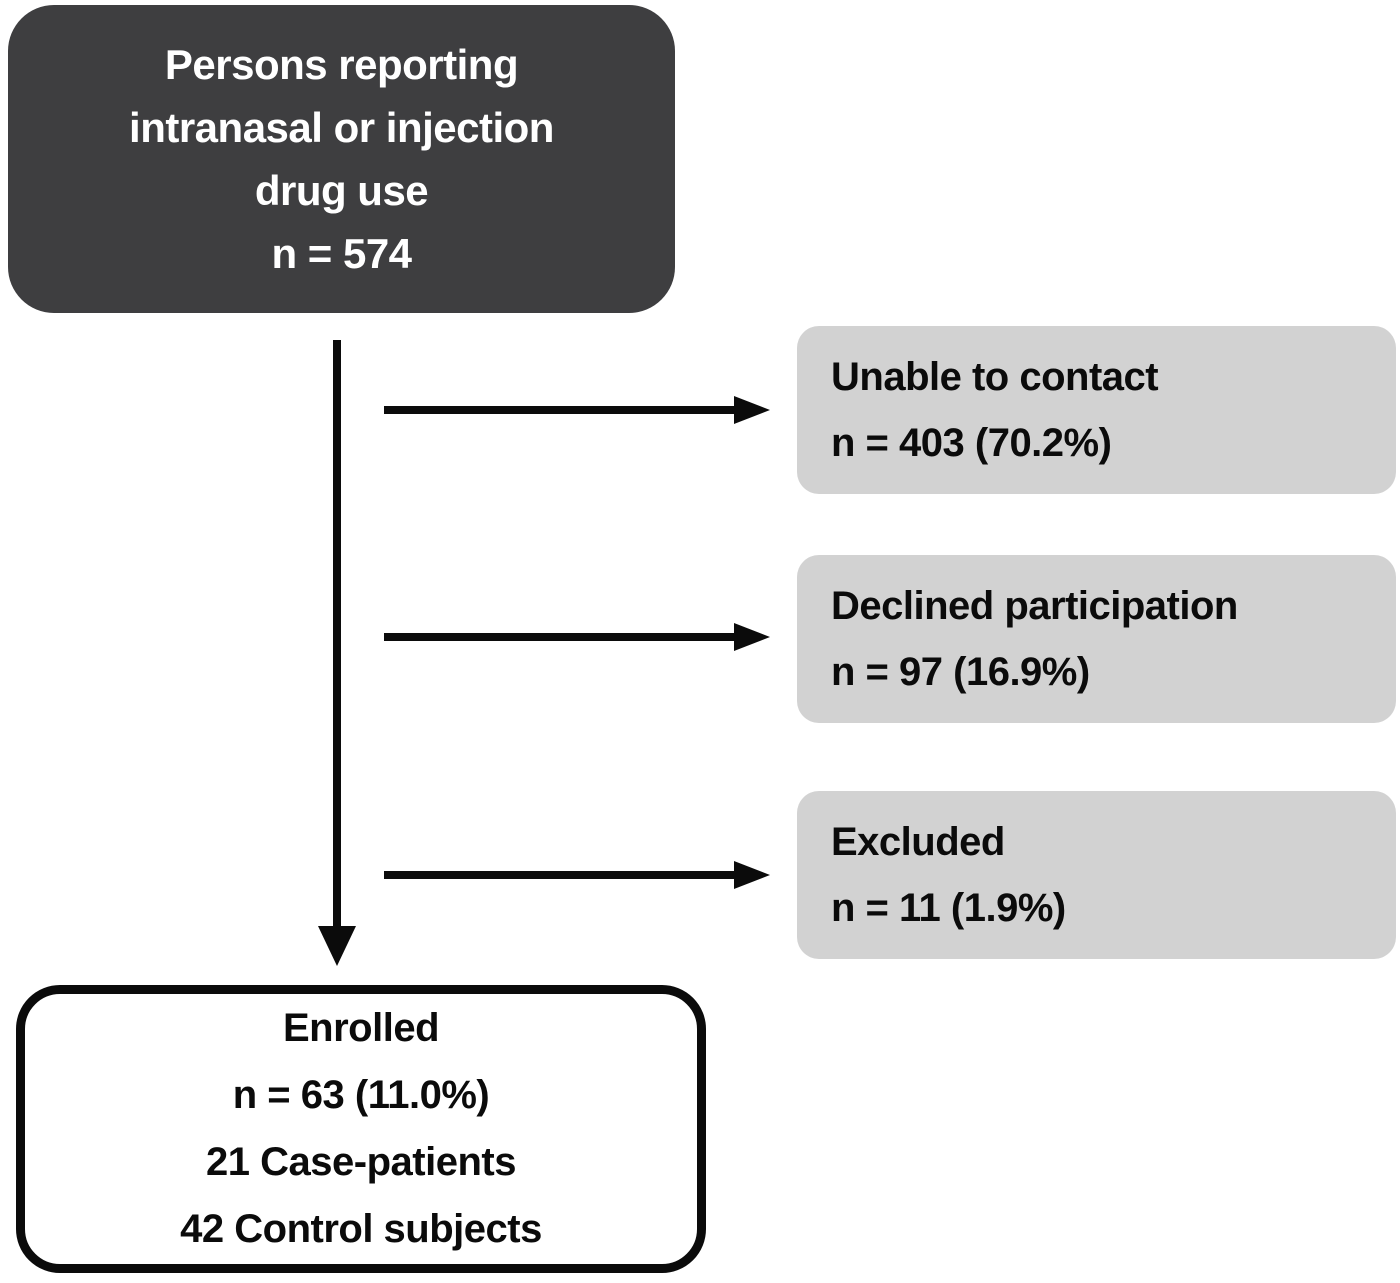  Describe the element at coordinates (361, 1229) in the screenshot. I see `enrolled-box-controls: 42 Control subjects` at that location.